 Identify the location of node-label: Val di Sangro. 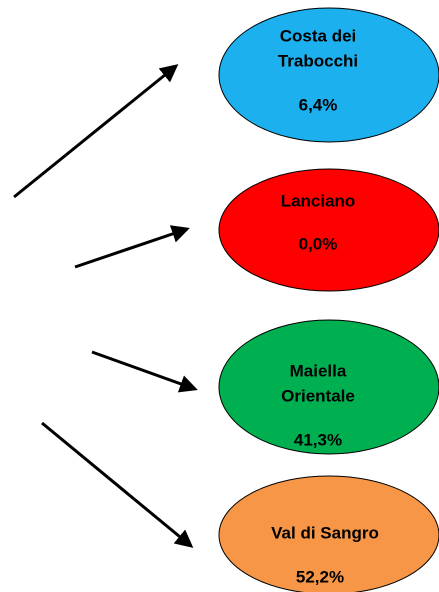
(325, 532).